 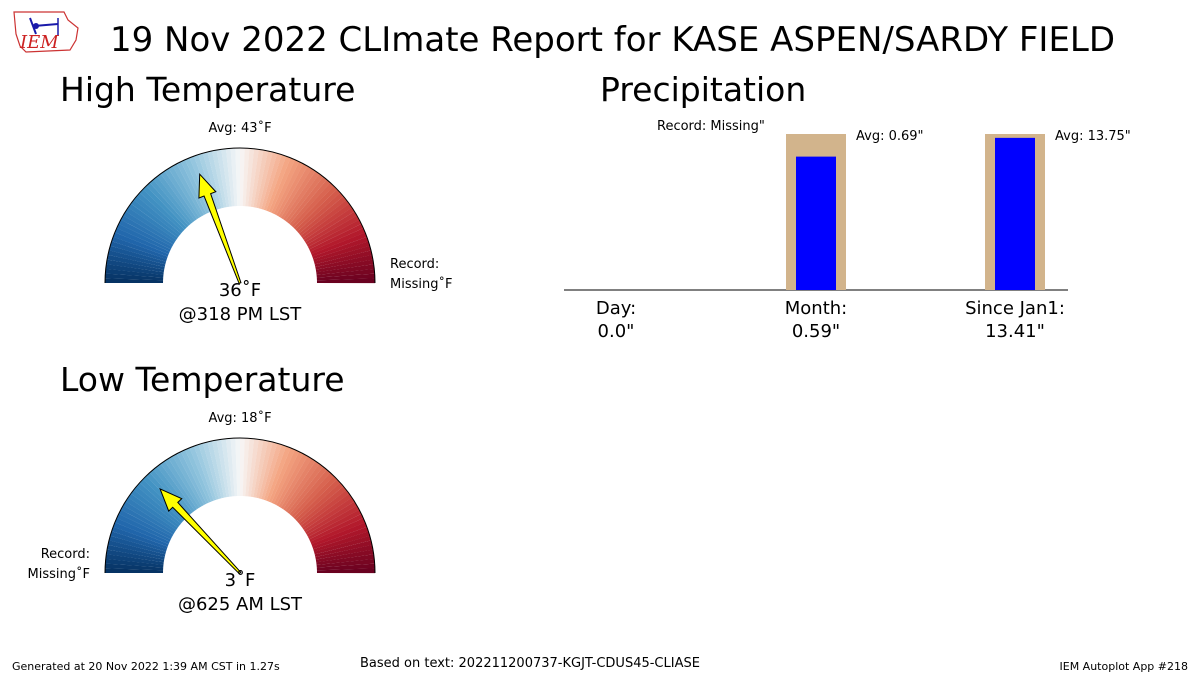 I want to click on high-temp-gauge, so click(x=240, y=215).